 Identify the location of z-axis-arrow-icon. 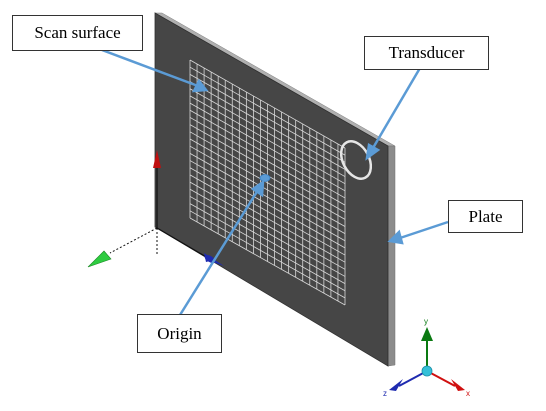
(396, 385).